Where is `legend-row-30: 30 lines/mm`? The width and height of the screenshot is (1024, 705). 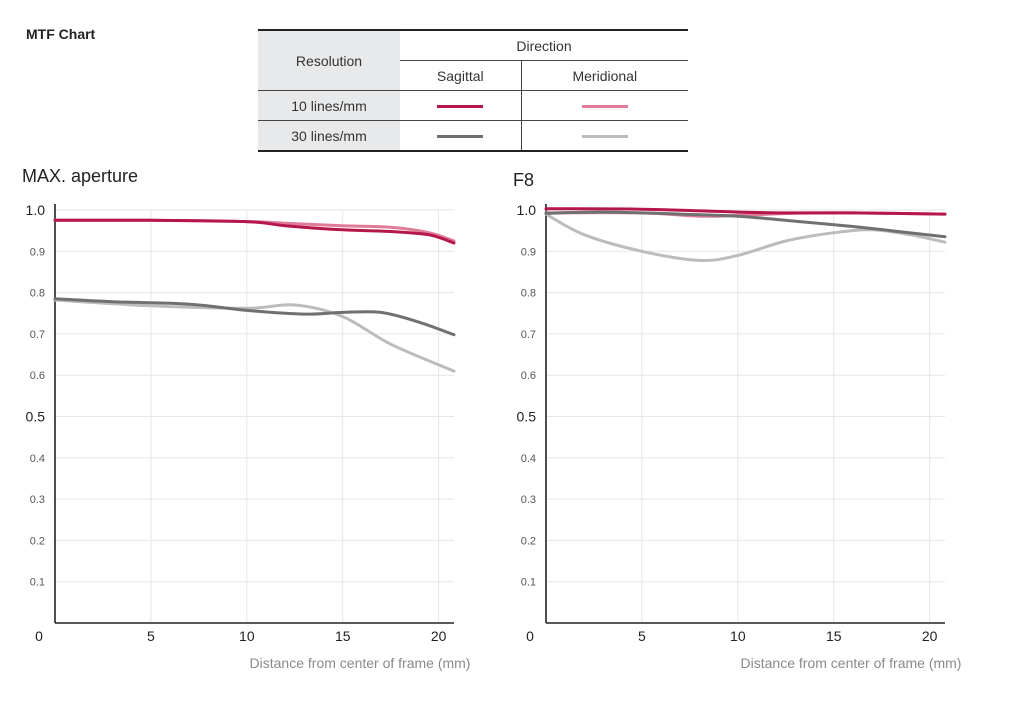
legend-row-30: 30 lines/mm is located at coordinates (473, 136).